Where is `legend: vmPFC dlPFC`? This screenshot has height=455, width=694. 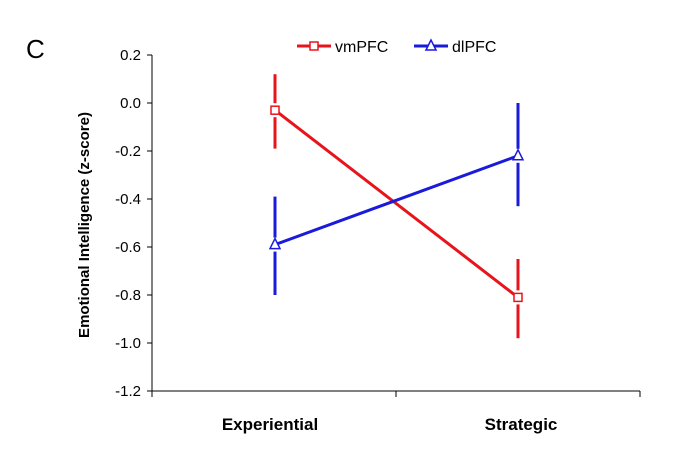 legend: vmPFC dlPFC is located at coordinates (396, 47).